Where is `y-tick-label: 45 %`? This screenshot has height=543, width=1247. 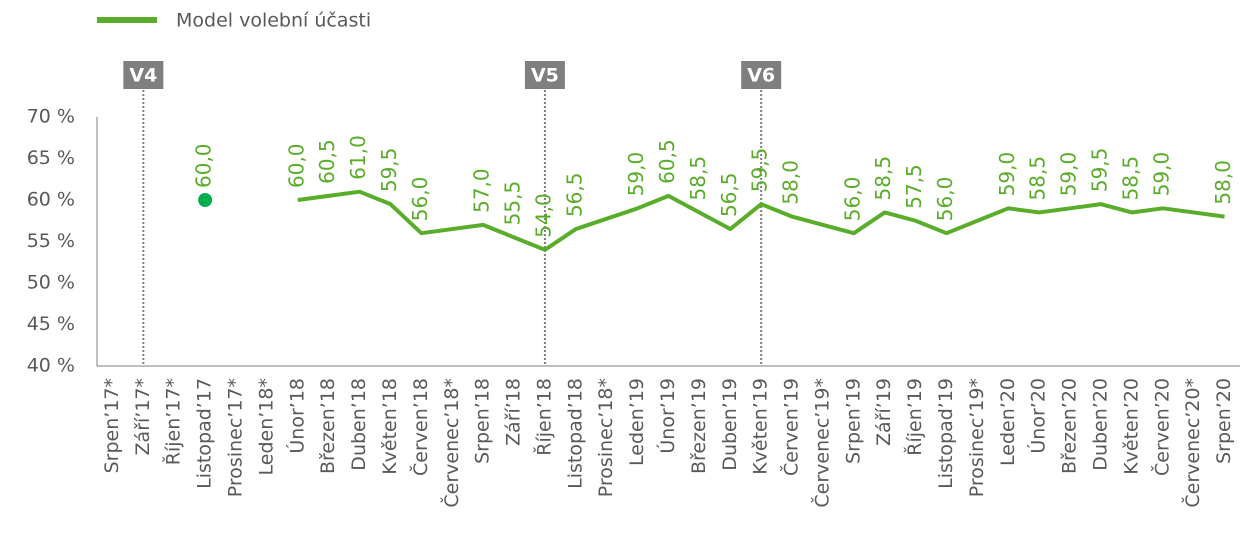 y-tick-label: 45 % is located at coordinates (51, 324).